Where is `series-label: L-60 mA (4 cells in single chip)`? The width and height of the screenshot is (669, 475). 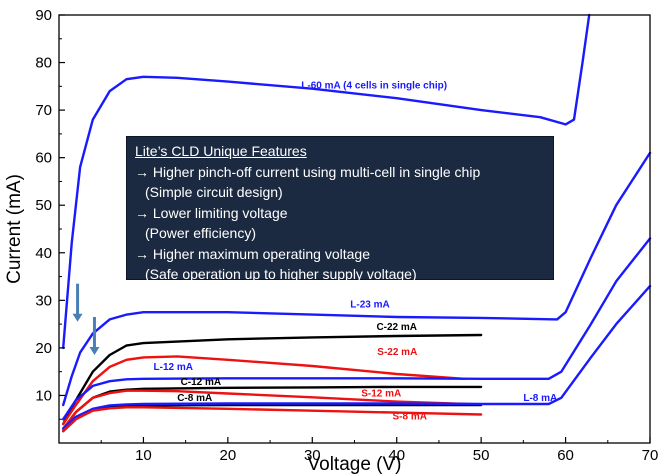 series-label: L-60 mA (4 cells in single chip) is located at coordinates (374, 86).